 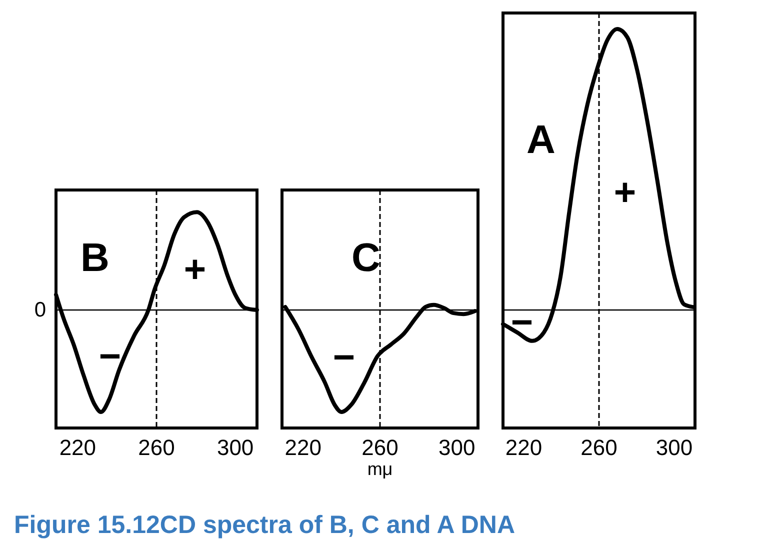 What do you see at coordinates (265, 525) in the screenshot?
I see `caption: Figure 15.12CD spectra of B, C and A DNA` at bounding box center [265, 525].